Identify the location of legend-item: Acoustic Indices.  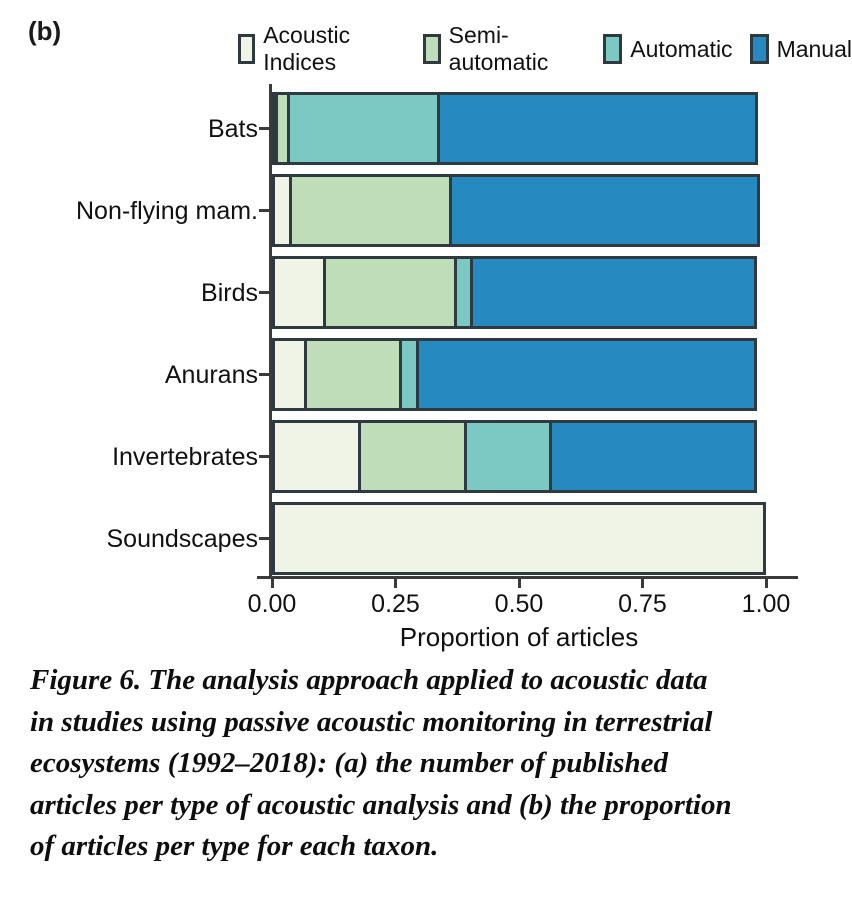
(322, 49).